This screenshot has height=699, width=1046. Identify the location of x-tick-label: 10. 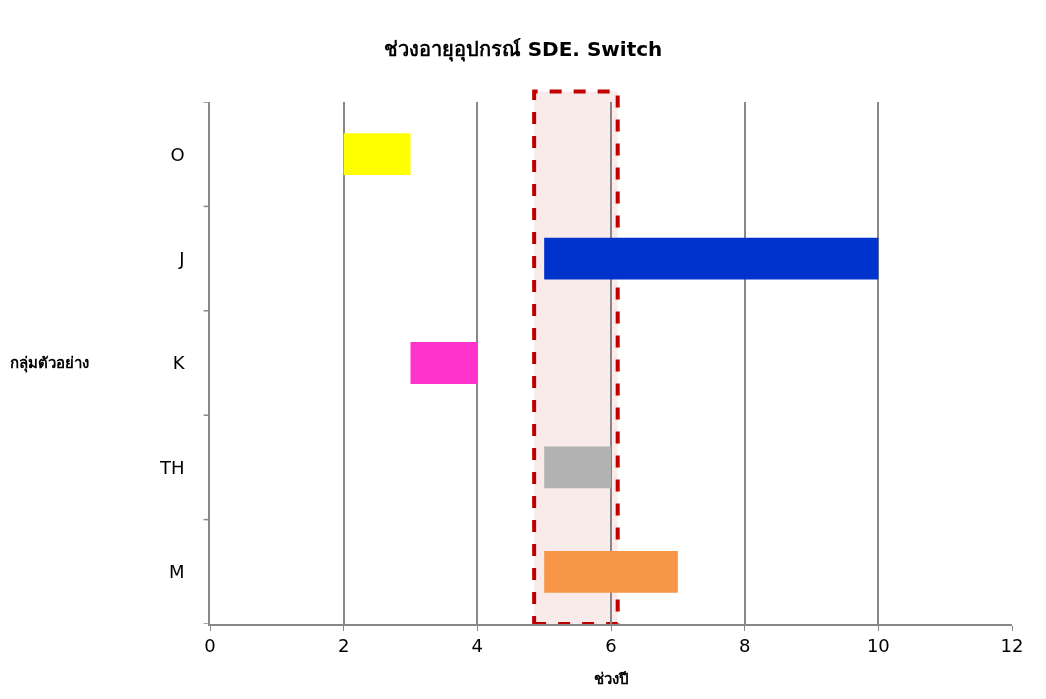
(878, 646).